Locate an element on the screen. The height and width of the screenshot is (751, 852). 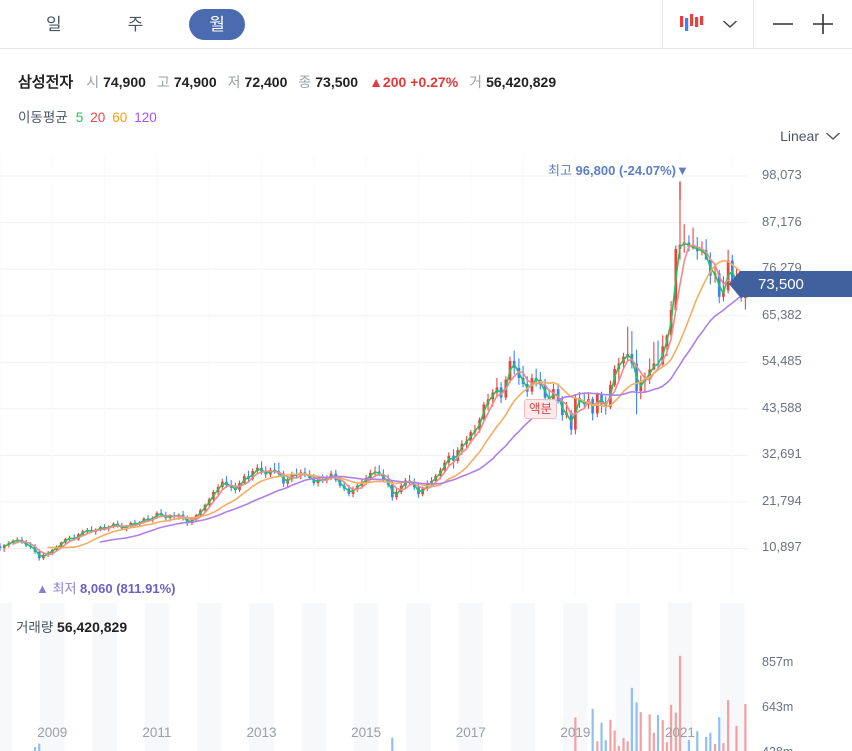
minus-icon is located at coordinates (783, 24).